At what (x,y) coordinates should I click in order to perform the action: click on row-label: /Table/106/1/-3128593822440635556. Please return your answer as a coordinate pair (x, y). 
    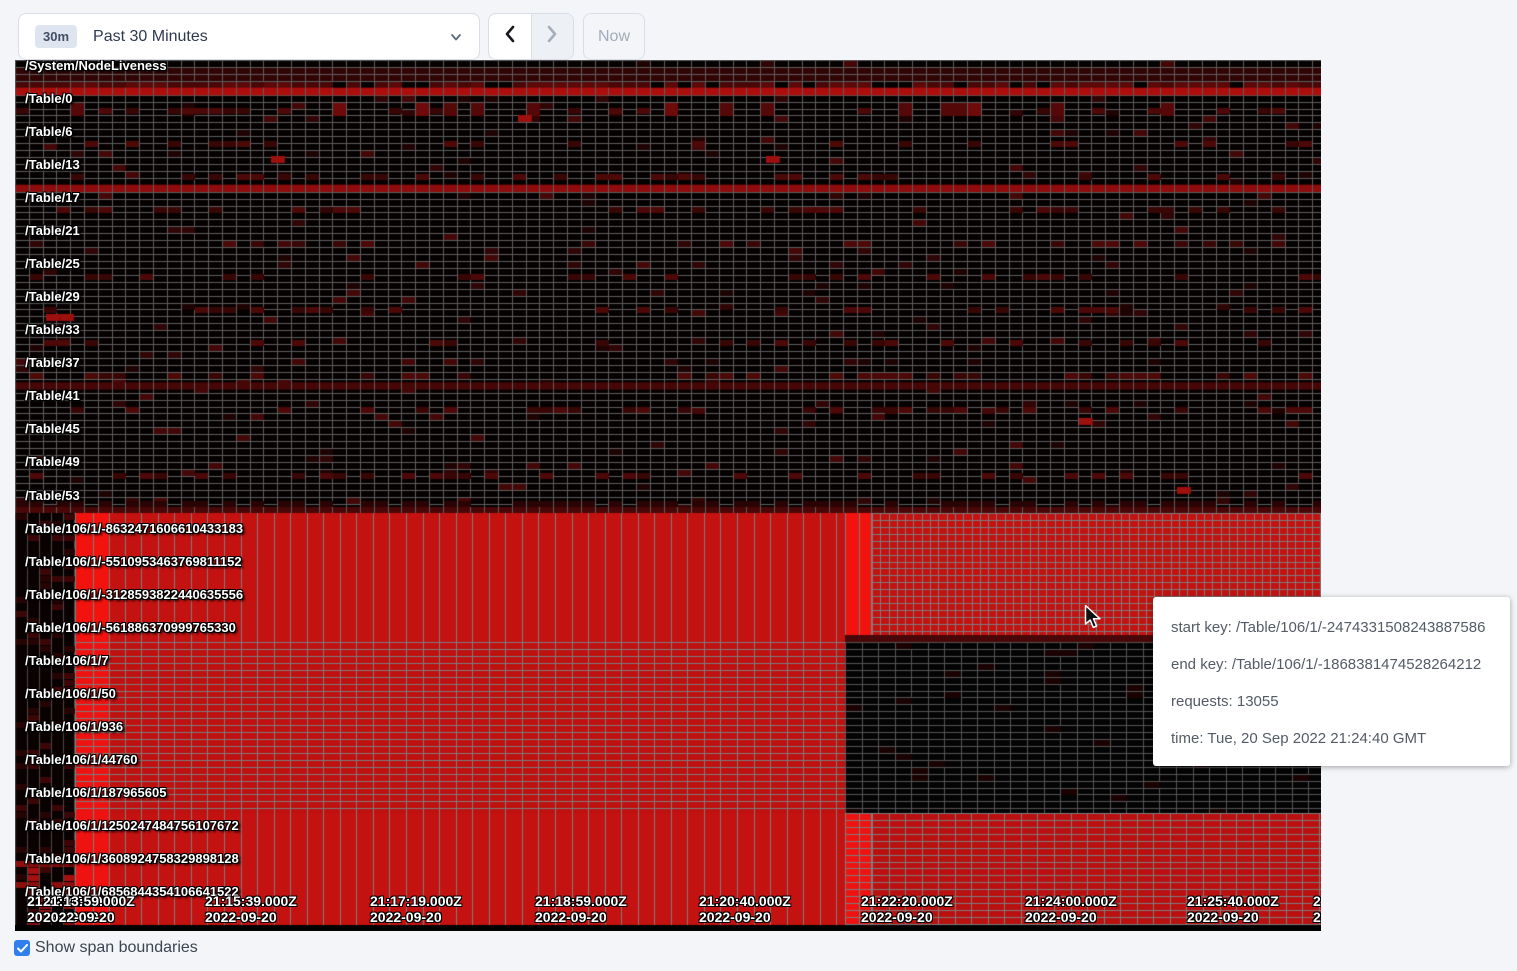
    Looking at the image, I should click on (134, 594).